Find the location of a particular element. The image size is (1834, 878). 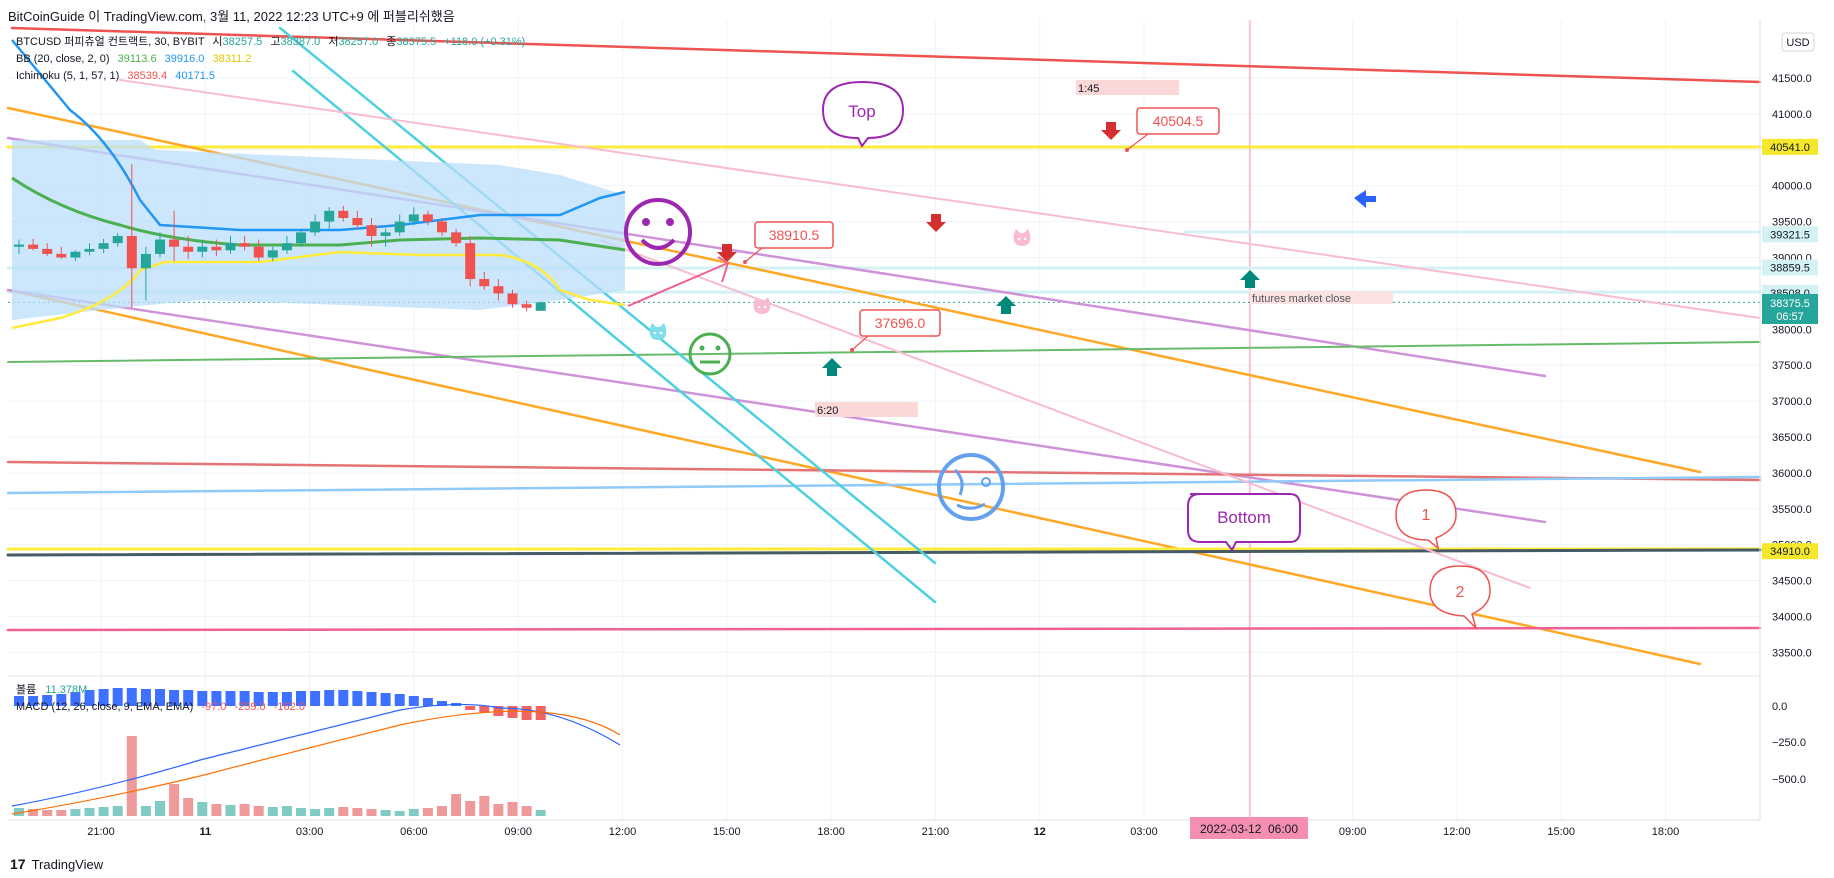

bottom-bubble: Bottom is located at coordinates (1244, 522).